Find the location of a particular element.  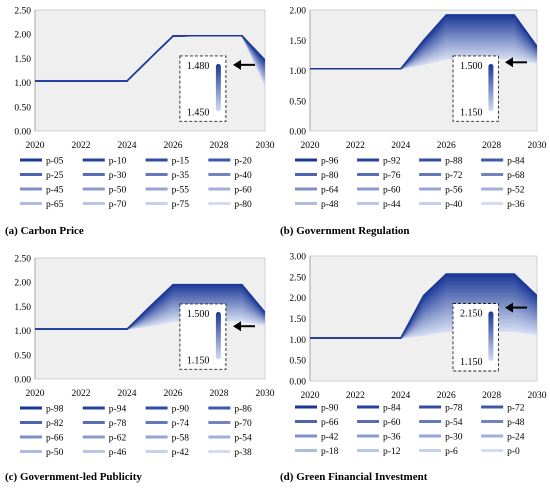

legend-label: p-82 is located at coordinates (55, 424).